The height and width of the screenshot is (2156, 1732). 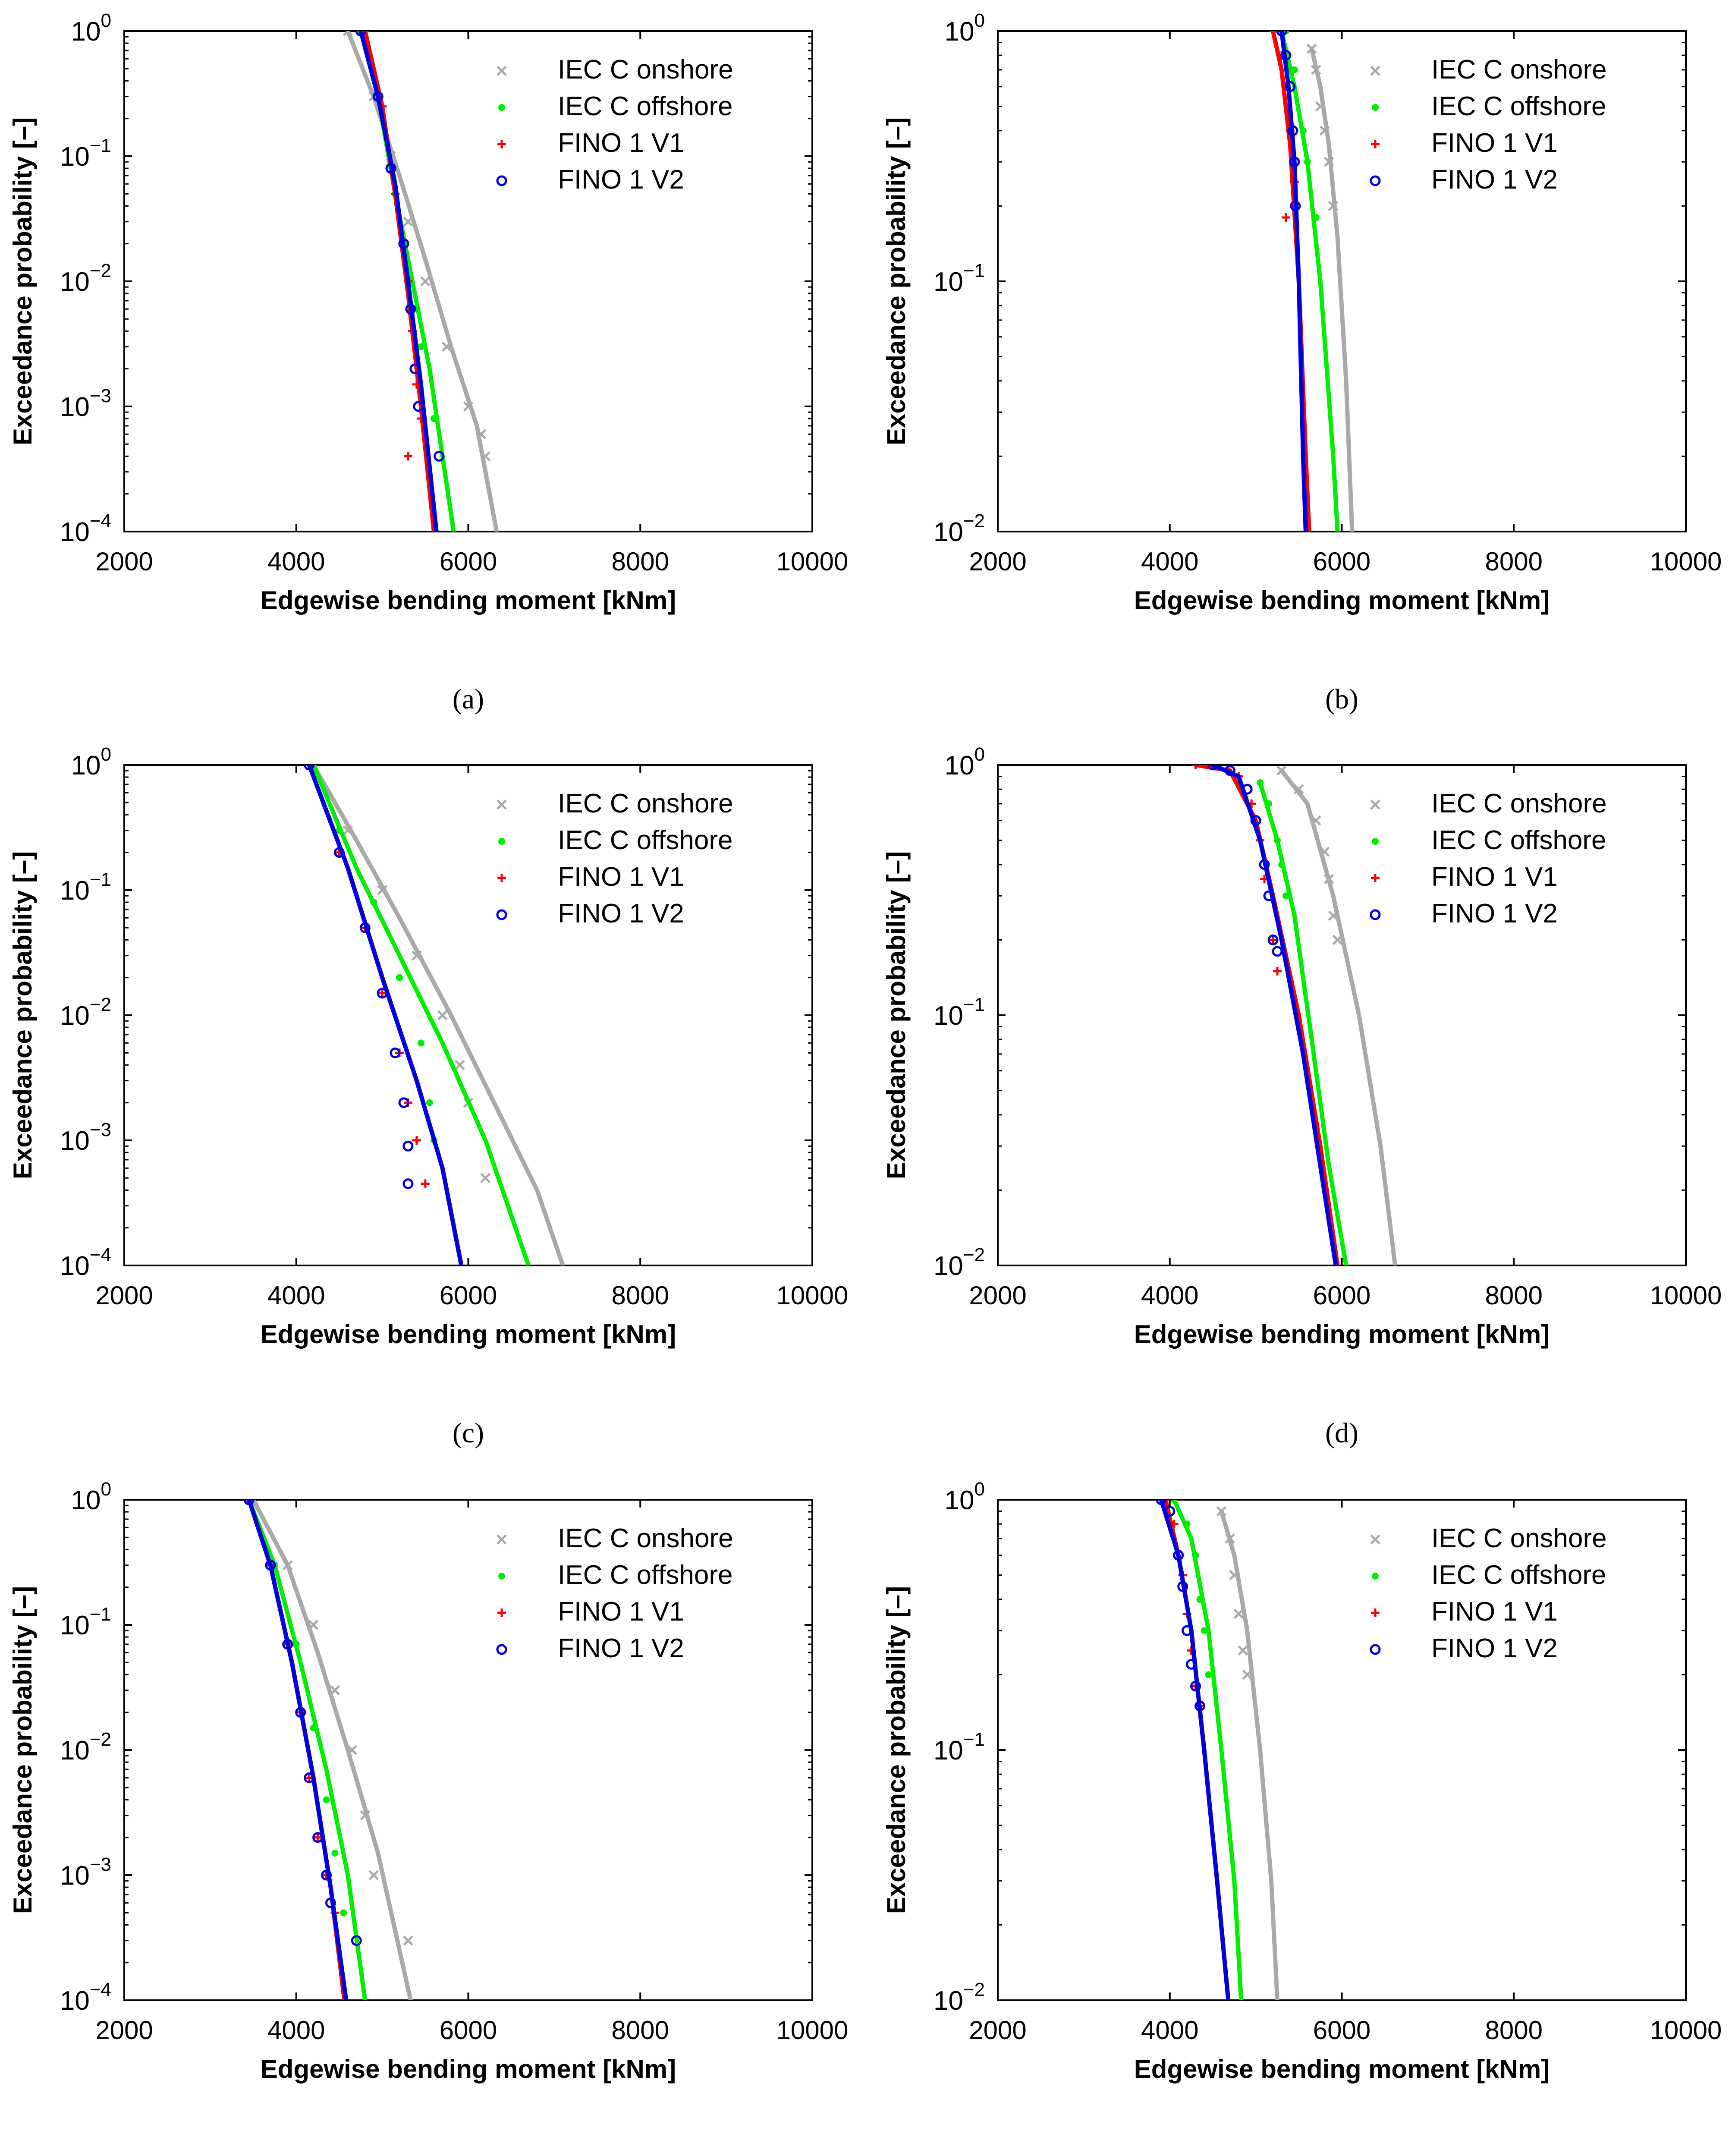 I want to click on y-tick-exponent: 0, so click(x=106, y=20).